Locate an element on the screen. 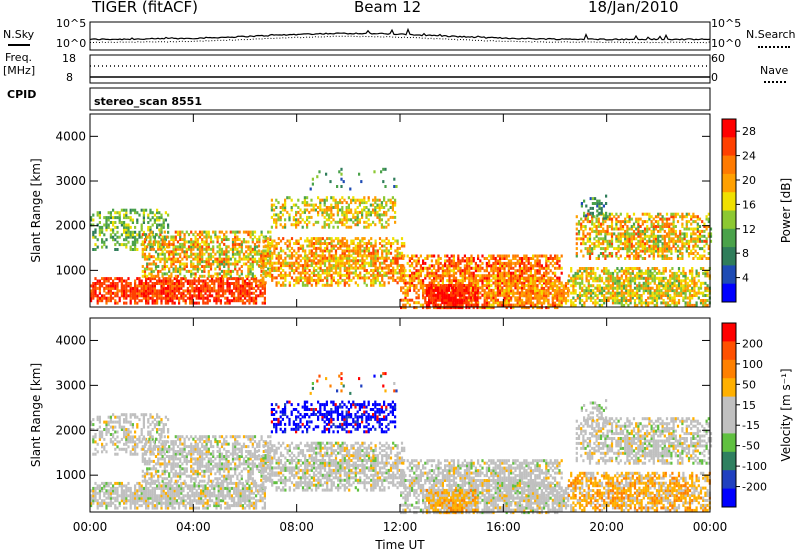 This screenshot has height=554, width=800. noise-tick-left-top: 10^5 is located at coordinates (71, 23).